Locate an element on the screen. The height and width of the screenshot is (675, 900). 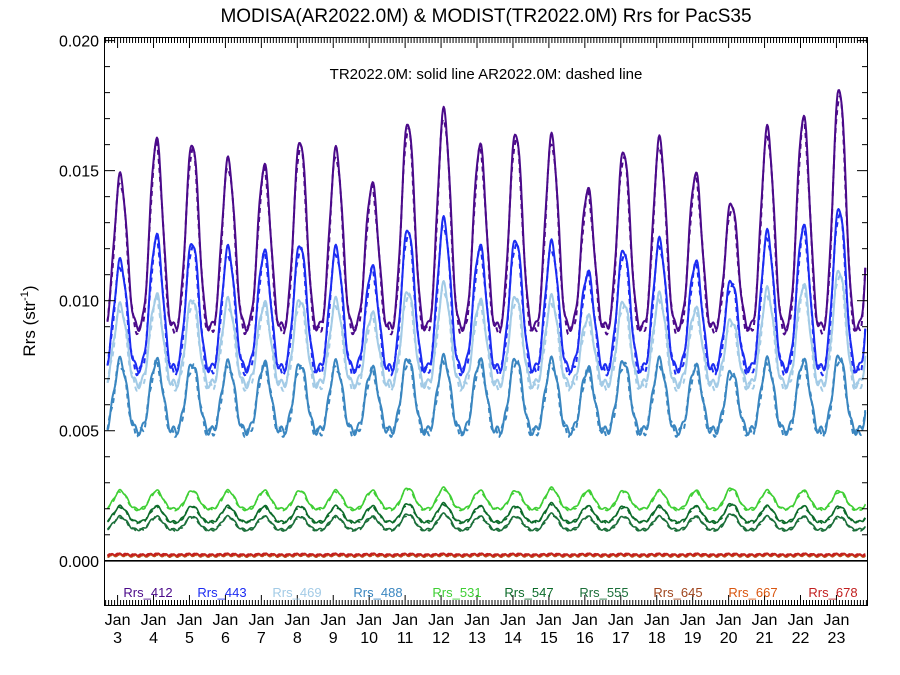
legend-label-rrs-547: Rrs_547 is located at coordinates (528, 592).